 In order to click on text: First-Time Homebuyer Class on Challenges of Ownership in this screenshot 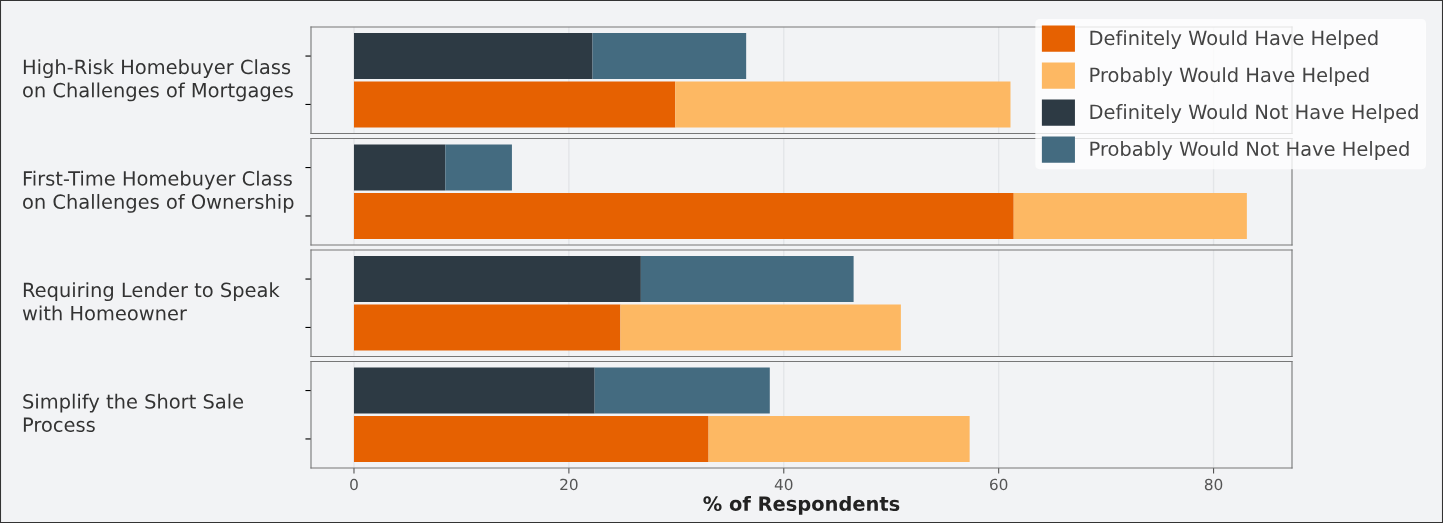, I will do `click(158, 191)`.